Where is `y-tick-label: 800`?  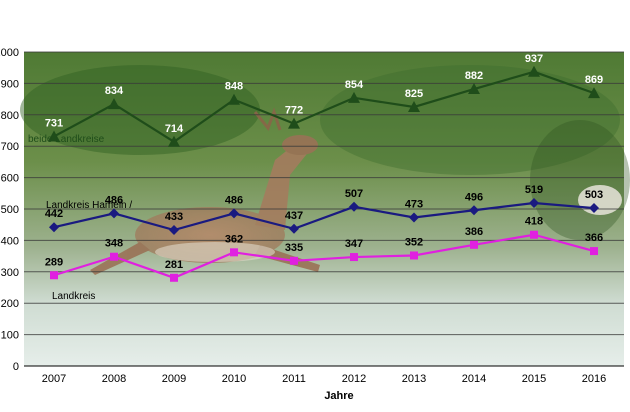 y-tick-label: 800 is located at coordinates (10, 116).